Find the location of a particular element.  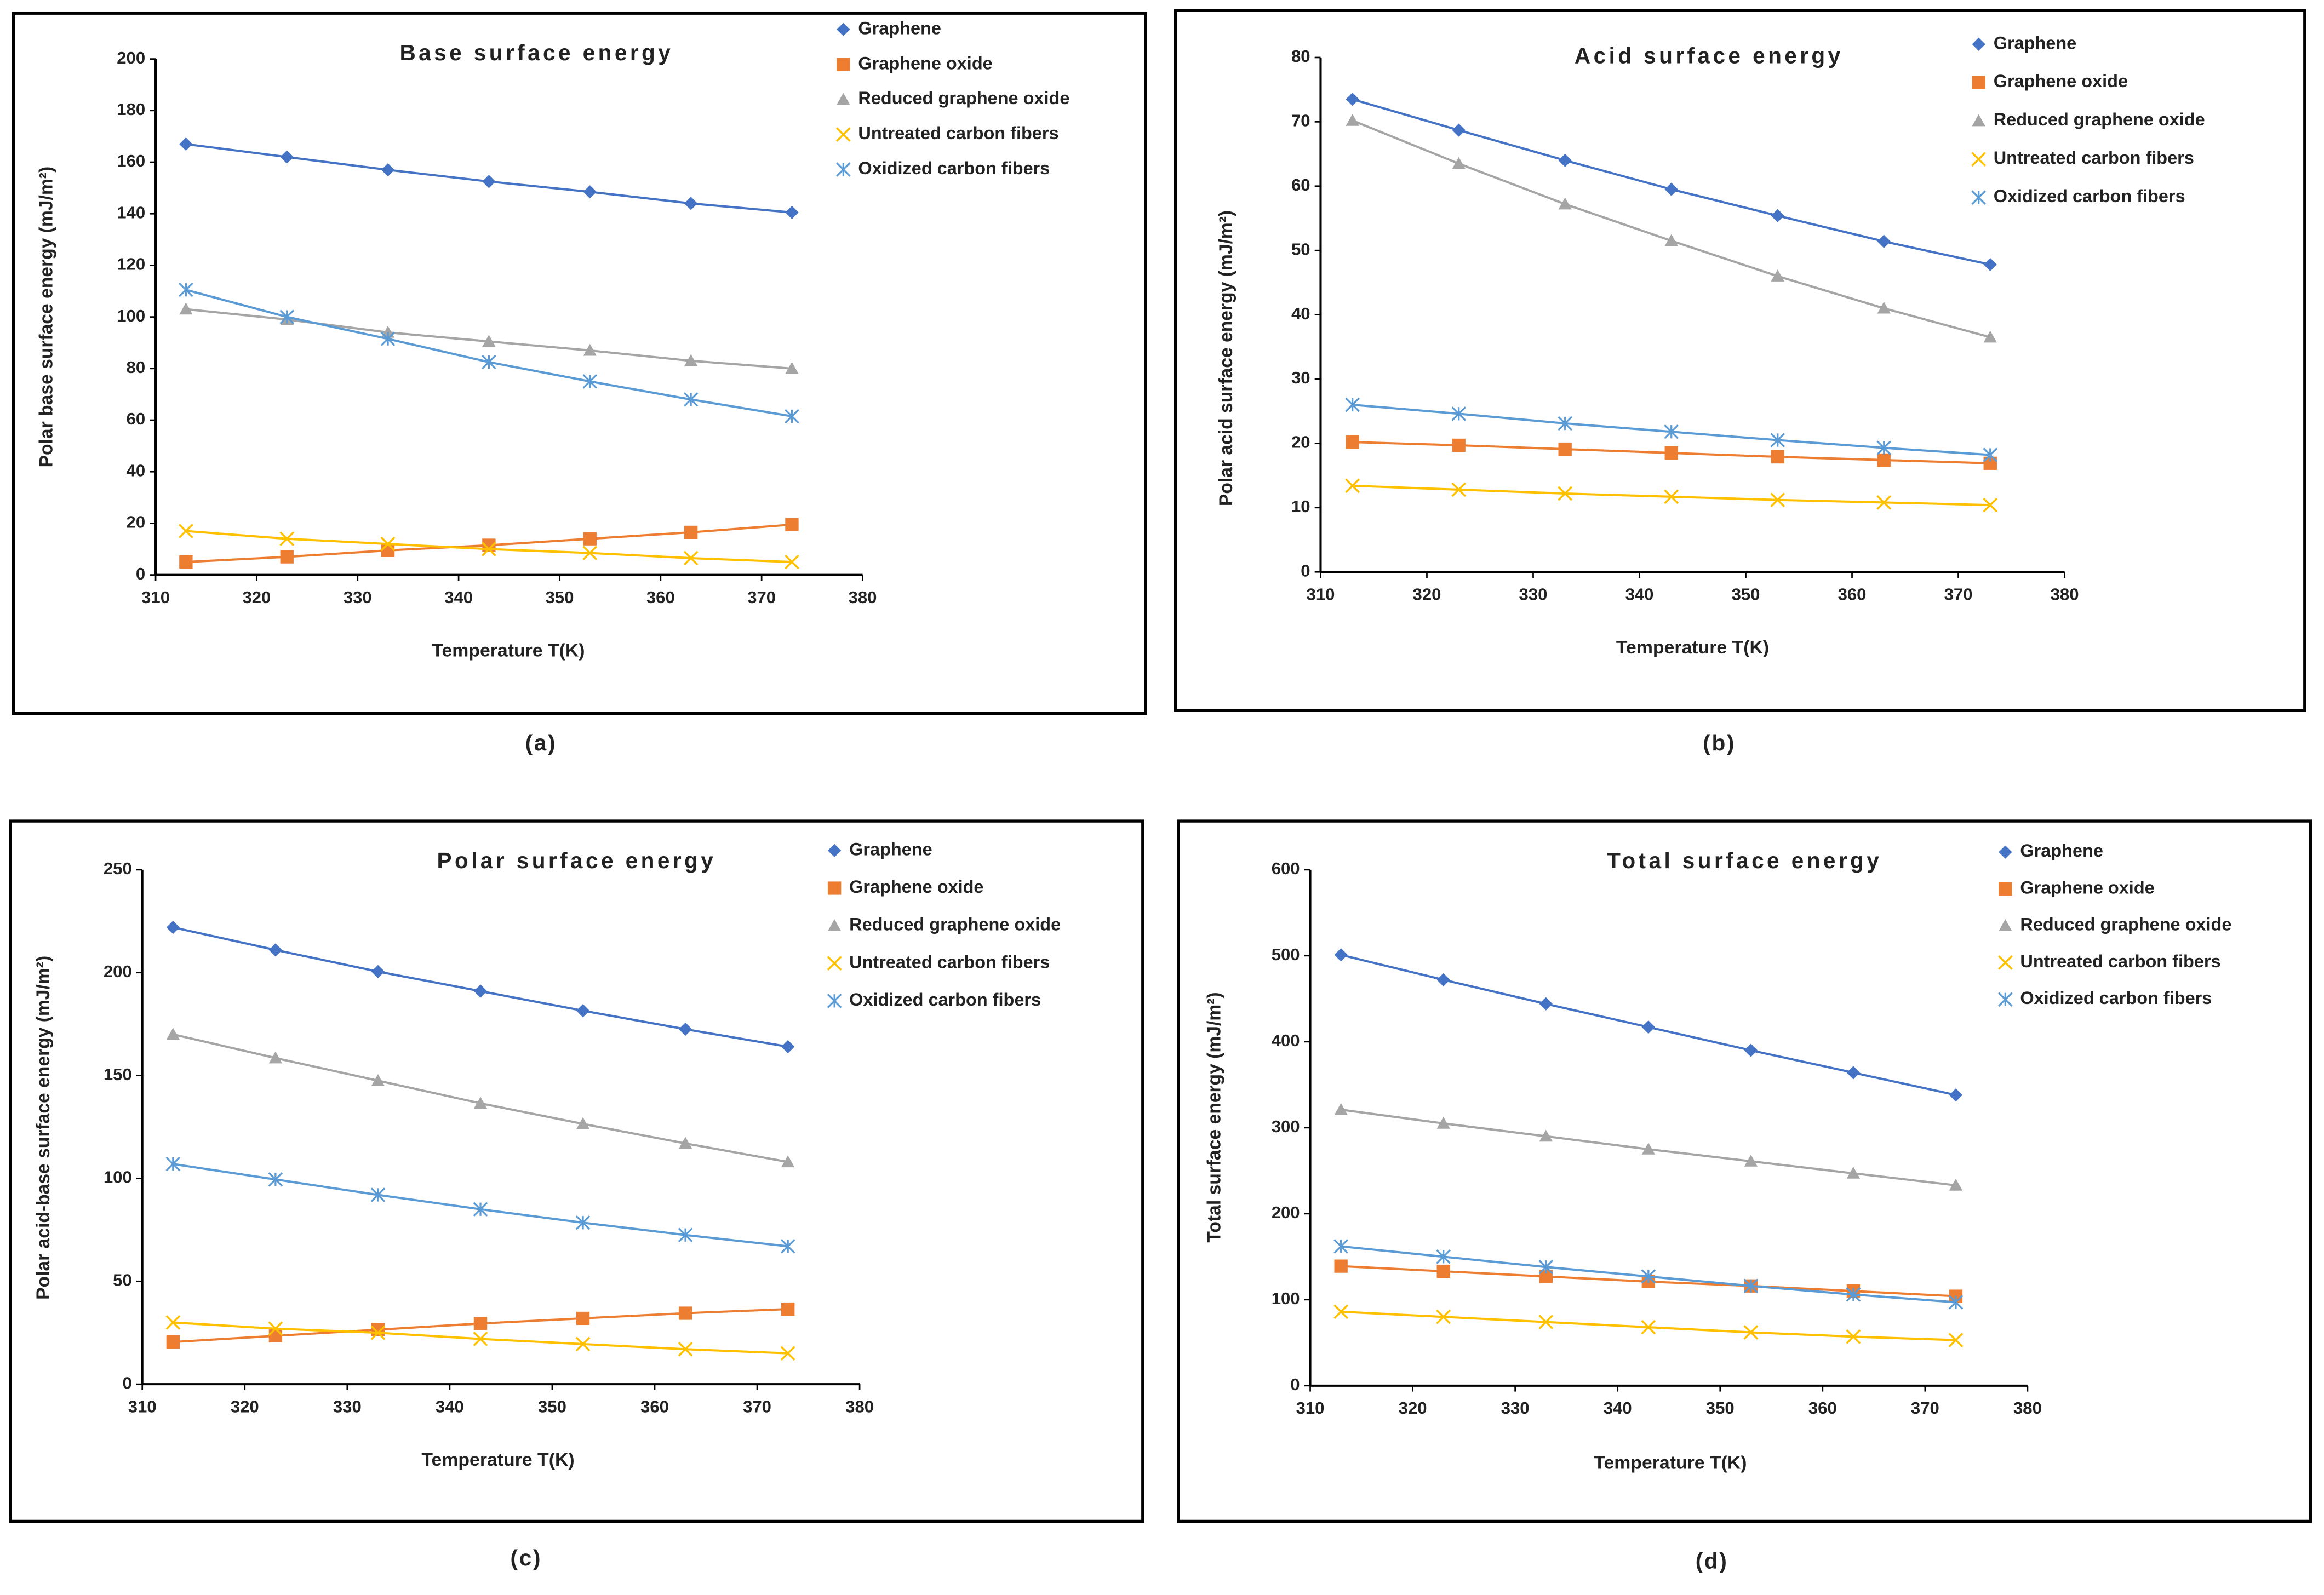

y-tick-label: 30 is located at coordinates (1300, 377).